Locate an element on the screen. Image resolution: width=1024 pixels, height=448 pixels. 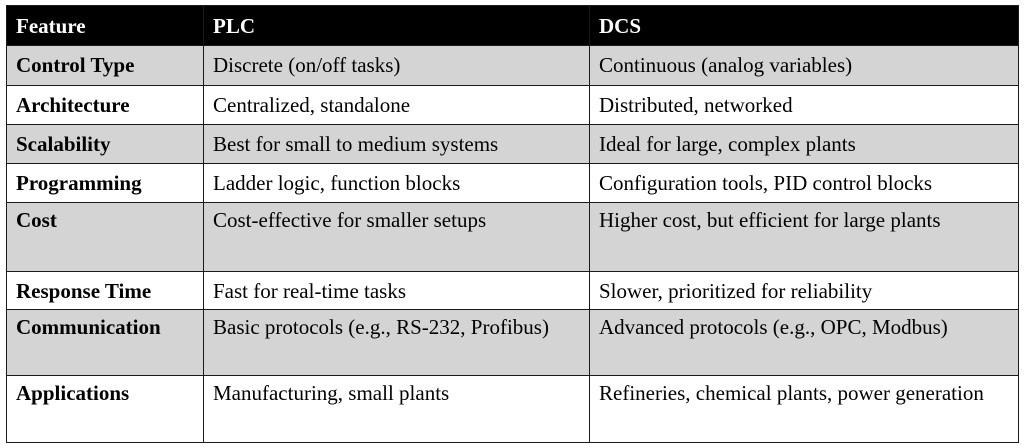
dcs-cell: Distributed, networked is located at coordinates (804, 105).